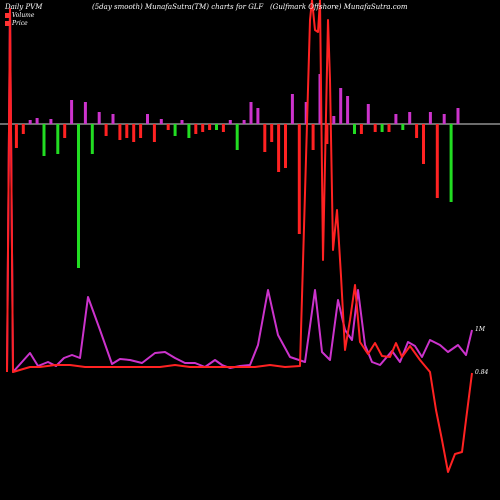 Image resolution: width=500 pixels, height=500 pixels. I want to click on price-end-label: 1M, so click(480, 329).